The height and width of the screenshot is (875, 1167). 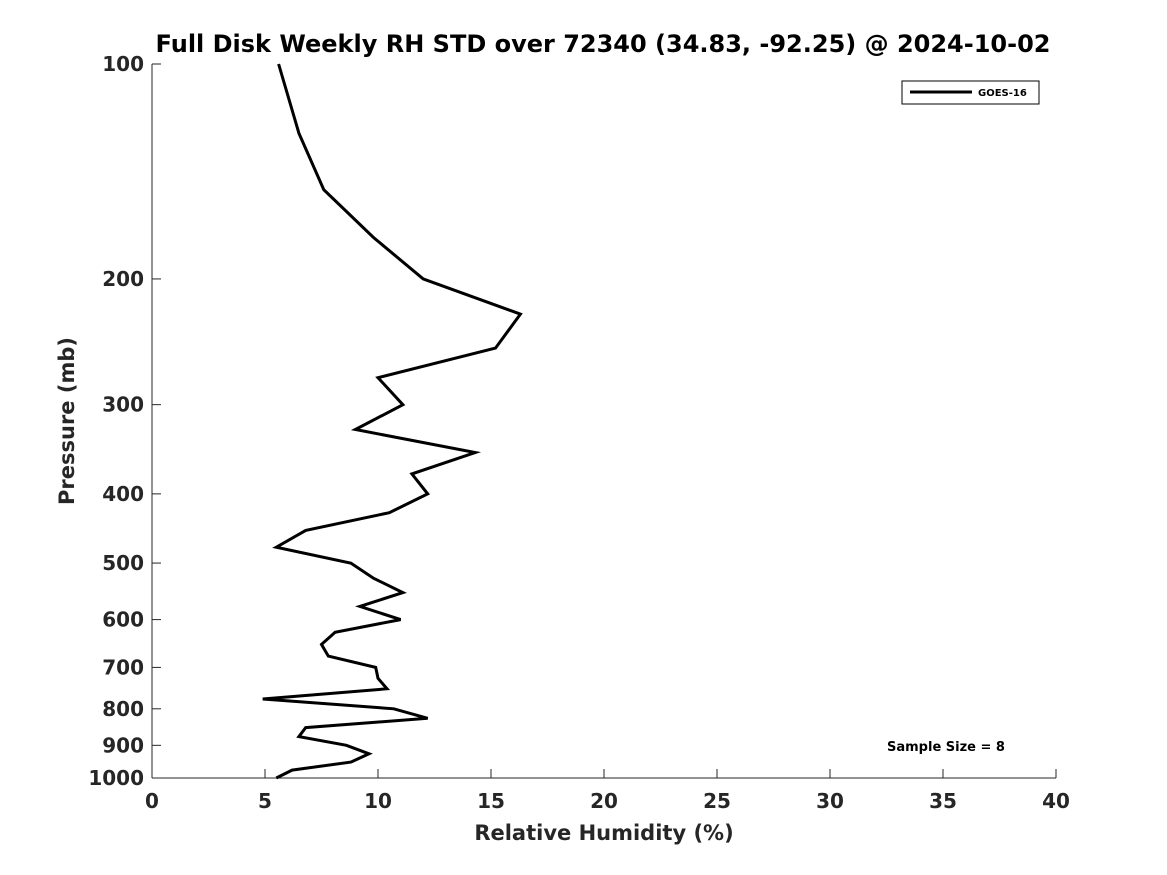 I want to click on y-tick-label: 200, so click(x=123, y=279).